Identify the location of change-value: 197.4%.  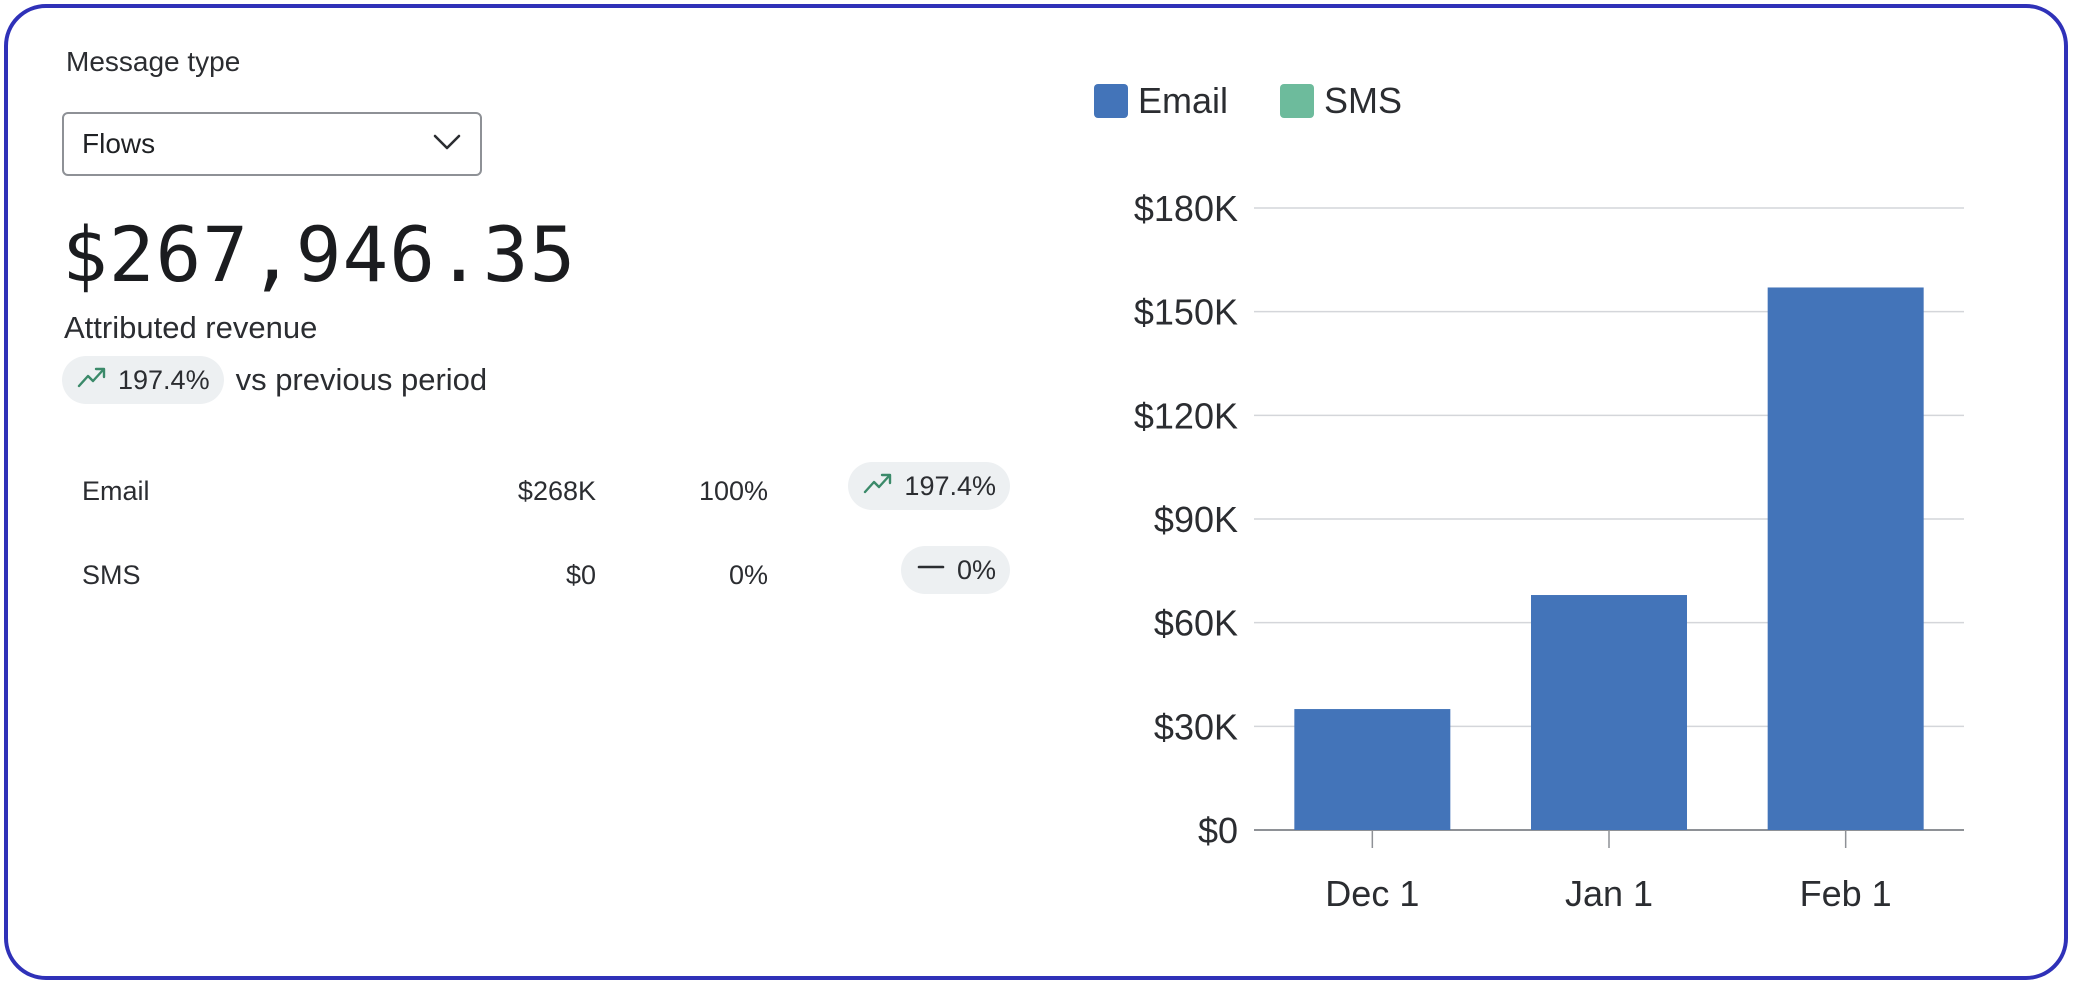
(164, 379).